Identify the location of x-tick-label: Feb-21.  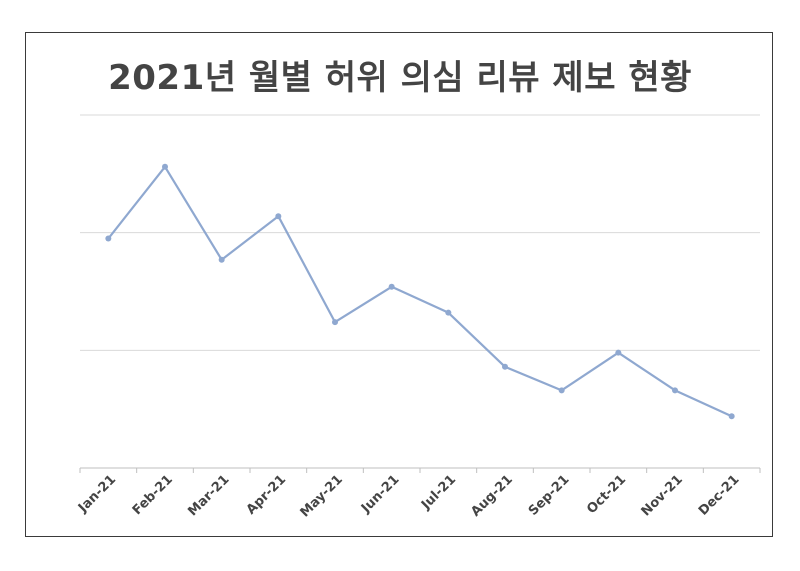
(153, 495).